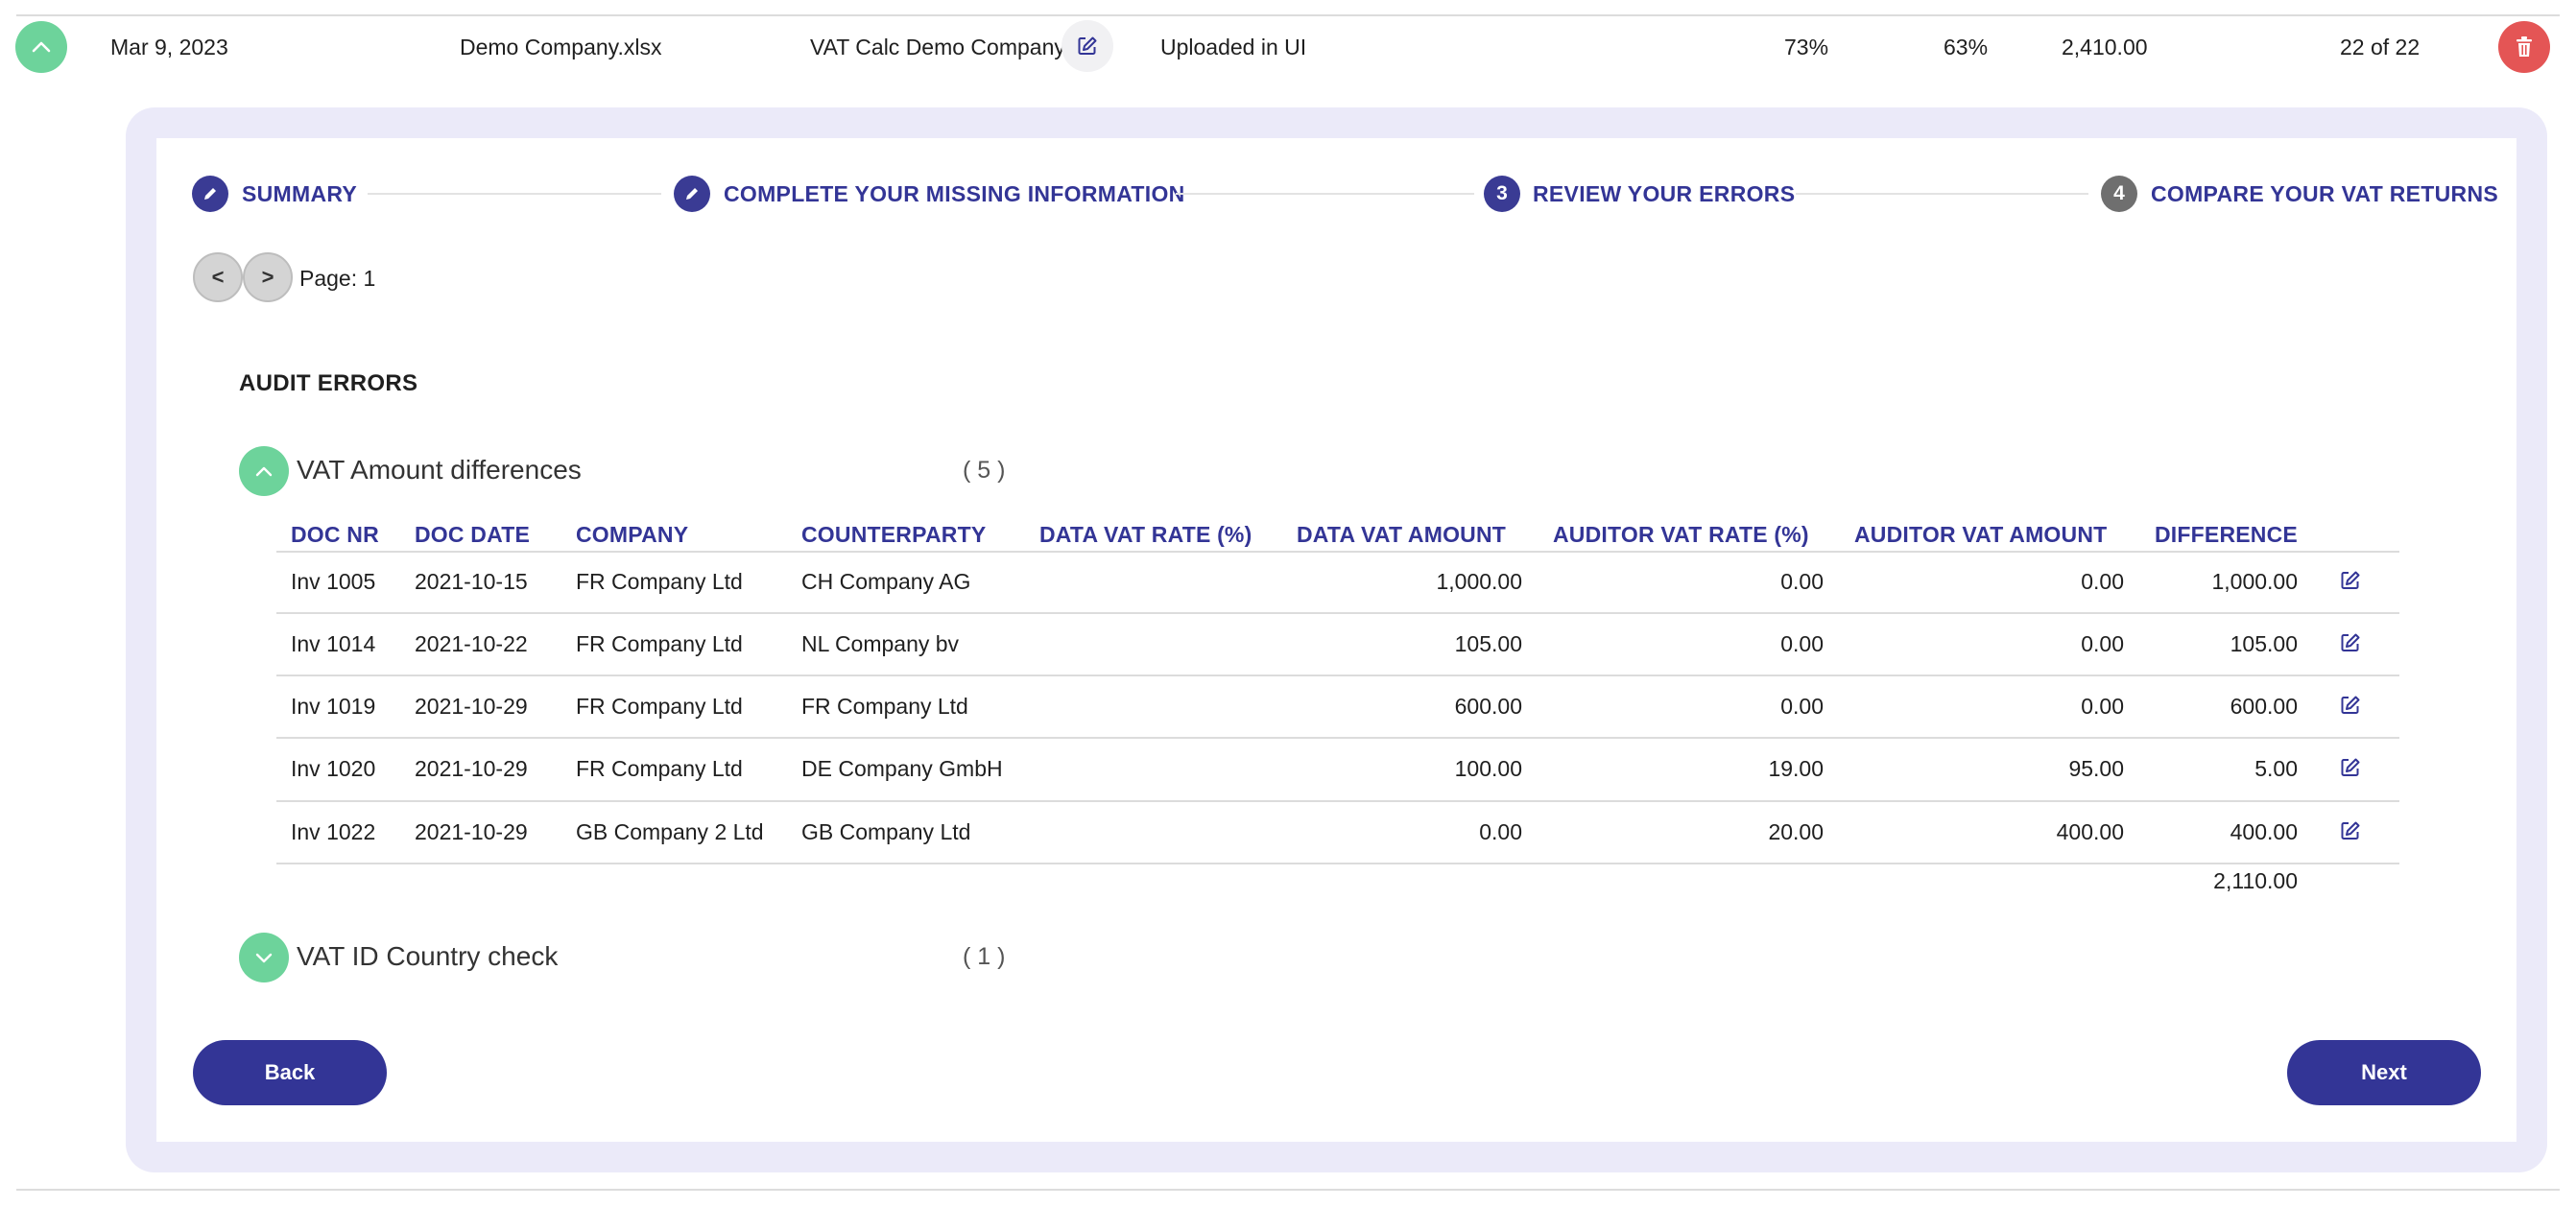 Image resolution: width=2576 pixels, height=1207 pixels. I want to click on step-1-marker, so click(210, 194).